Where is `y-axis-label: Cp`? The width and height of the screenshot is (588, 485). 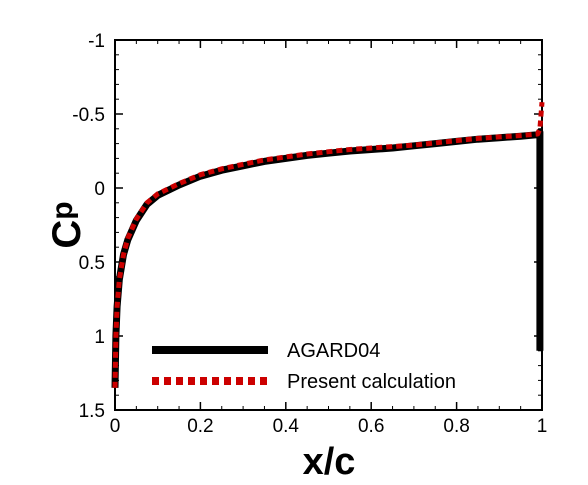
y-axis-label: Cp is located at coordinates (67, 224).